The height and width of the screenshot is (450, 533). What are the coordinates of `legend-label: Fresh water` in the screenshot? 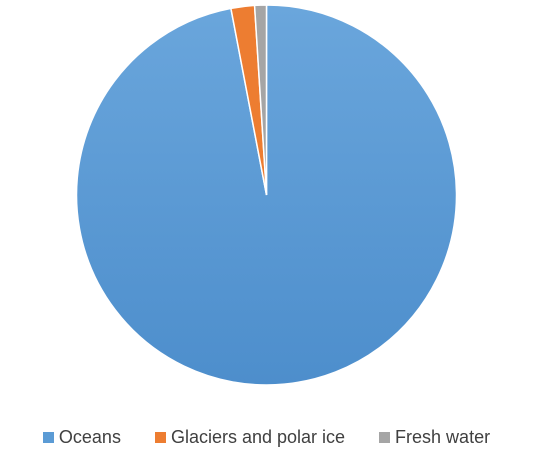 It's located at (443, 436).